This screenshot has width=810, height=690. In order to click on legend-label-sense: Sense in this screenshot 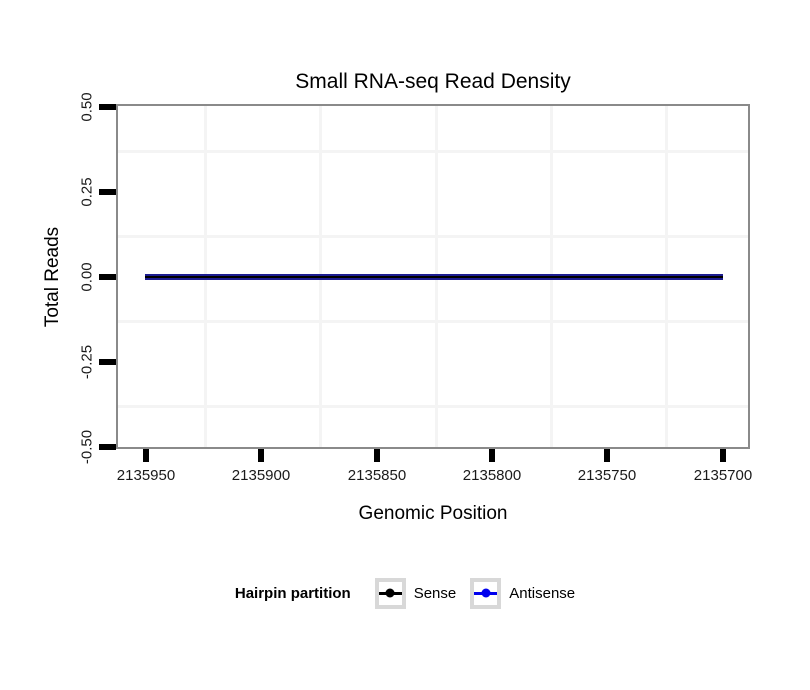, I will do `click(435, 593)`.